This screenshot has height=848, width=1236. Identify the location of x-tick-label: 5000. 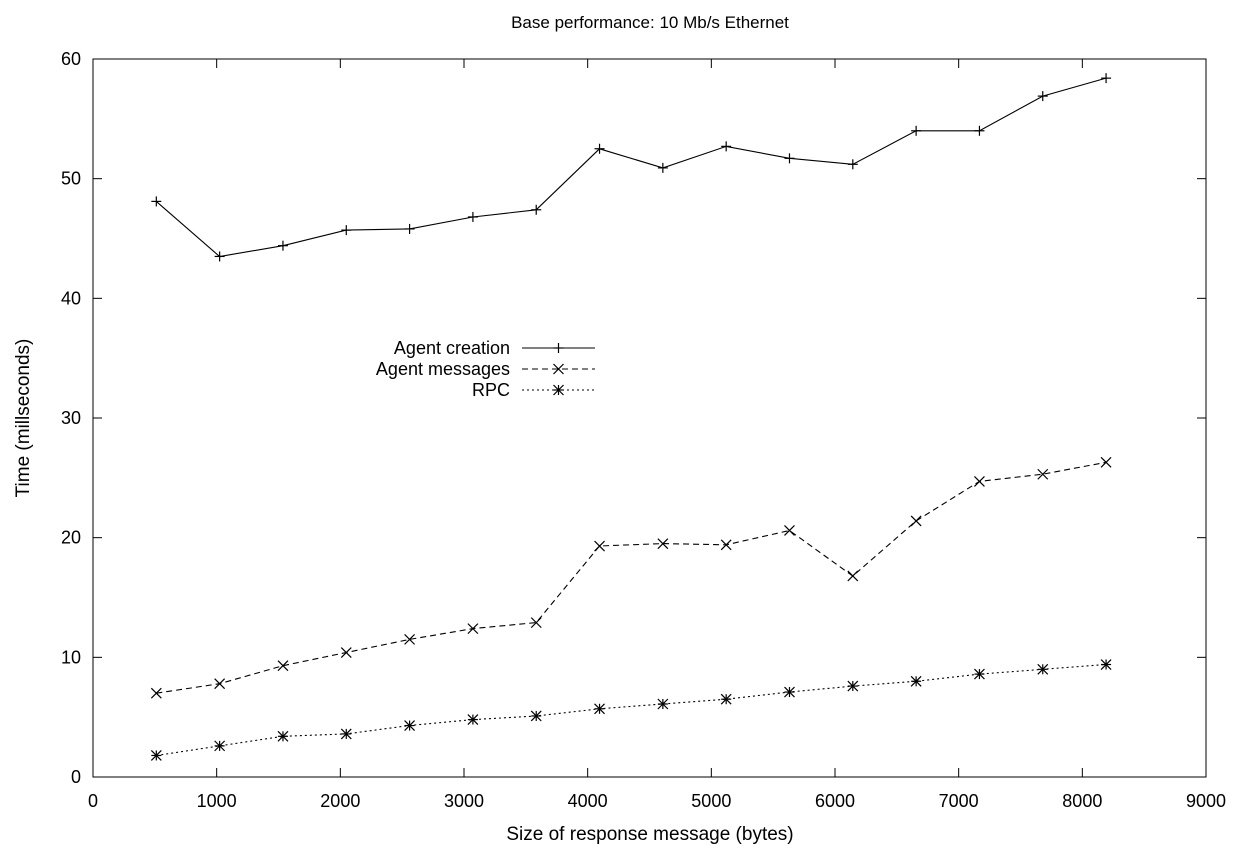
(711, 801).